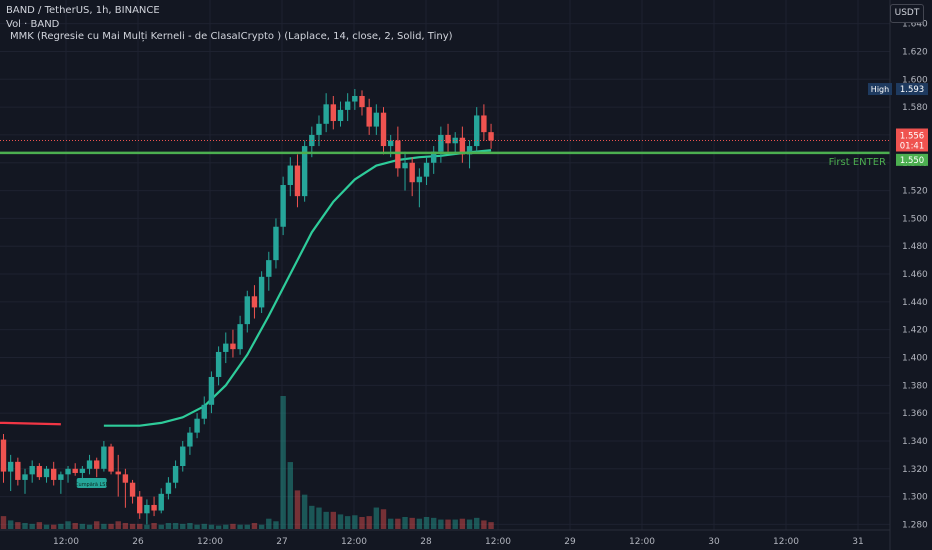 This screenshot has width=932, height=550. Describe the element at coordinates (915, 247) in the screenshot. I see `price-tick-label: 1.480` at that location.